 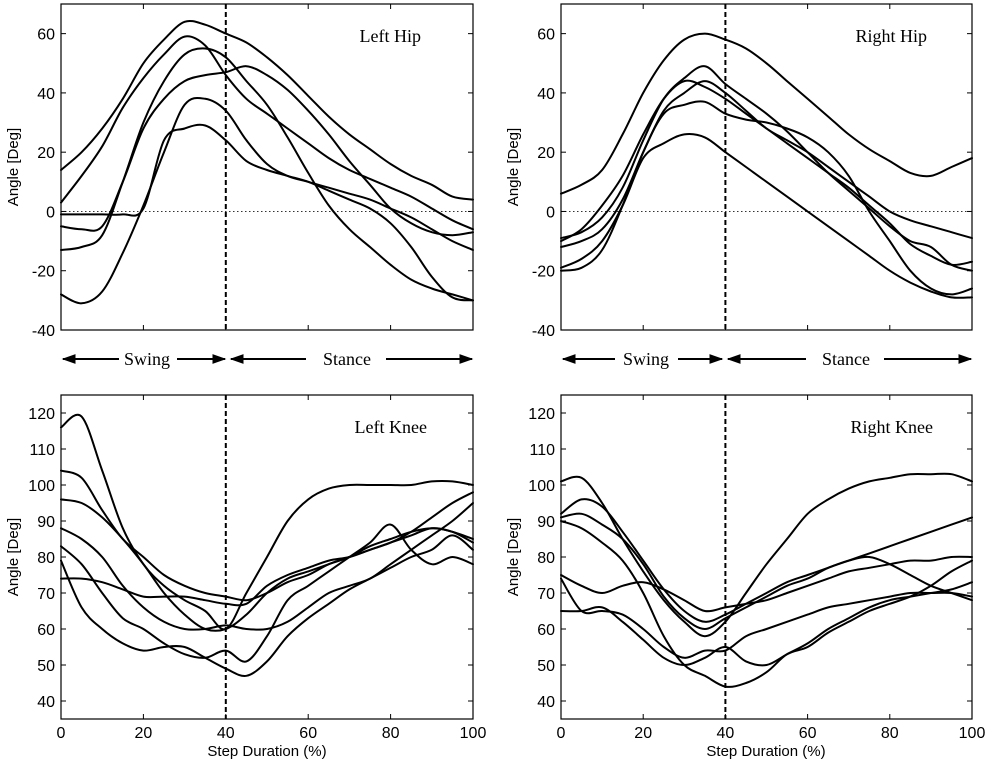 What do you see at coordinates (347, 359) in the screenshot?
I see `left-stance-label: Stance` at bounding box center [347, 359].